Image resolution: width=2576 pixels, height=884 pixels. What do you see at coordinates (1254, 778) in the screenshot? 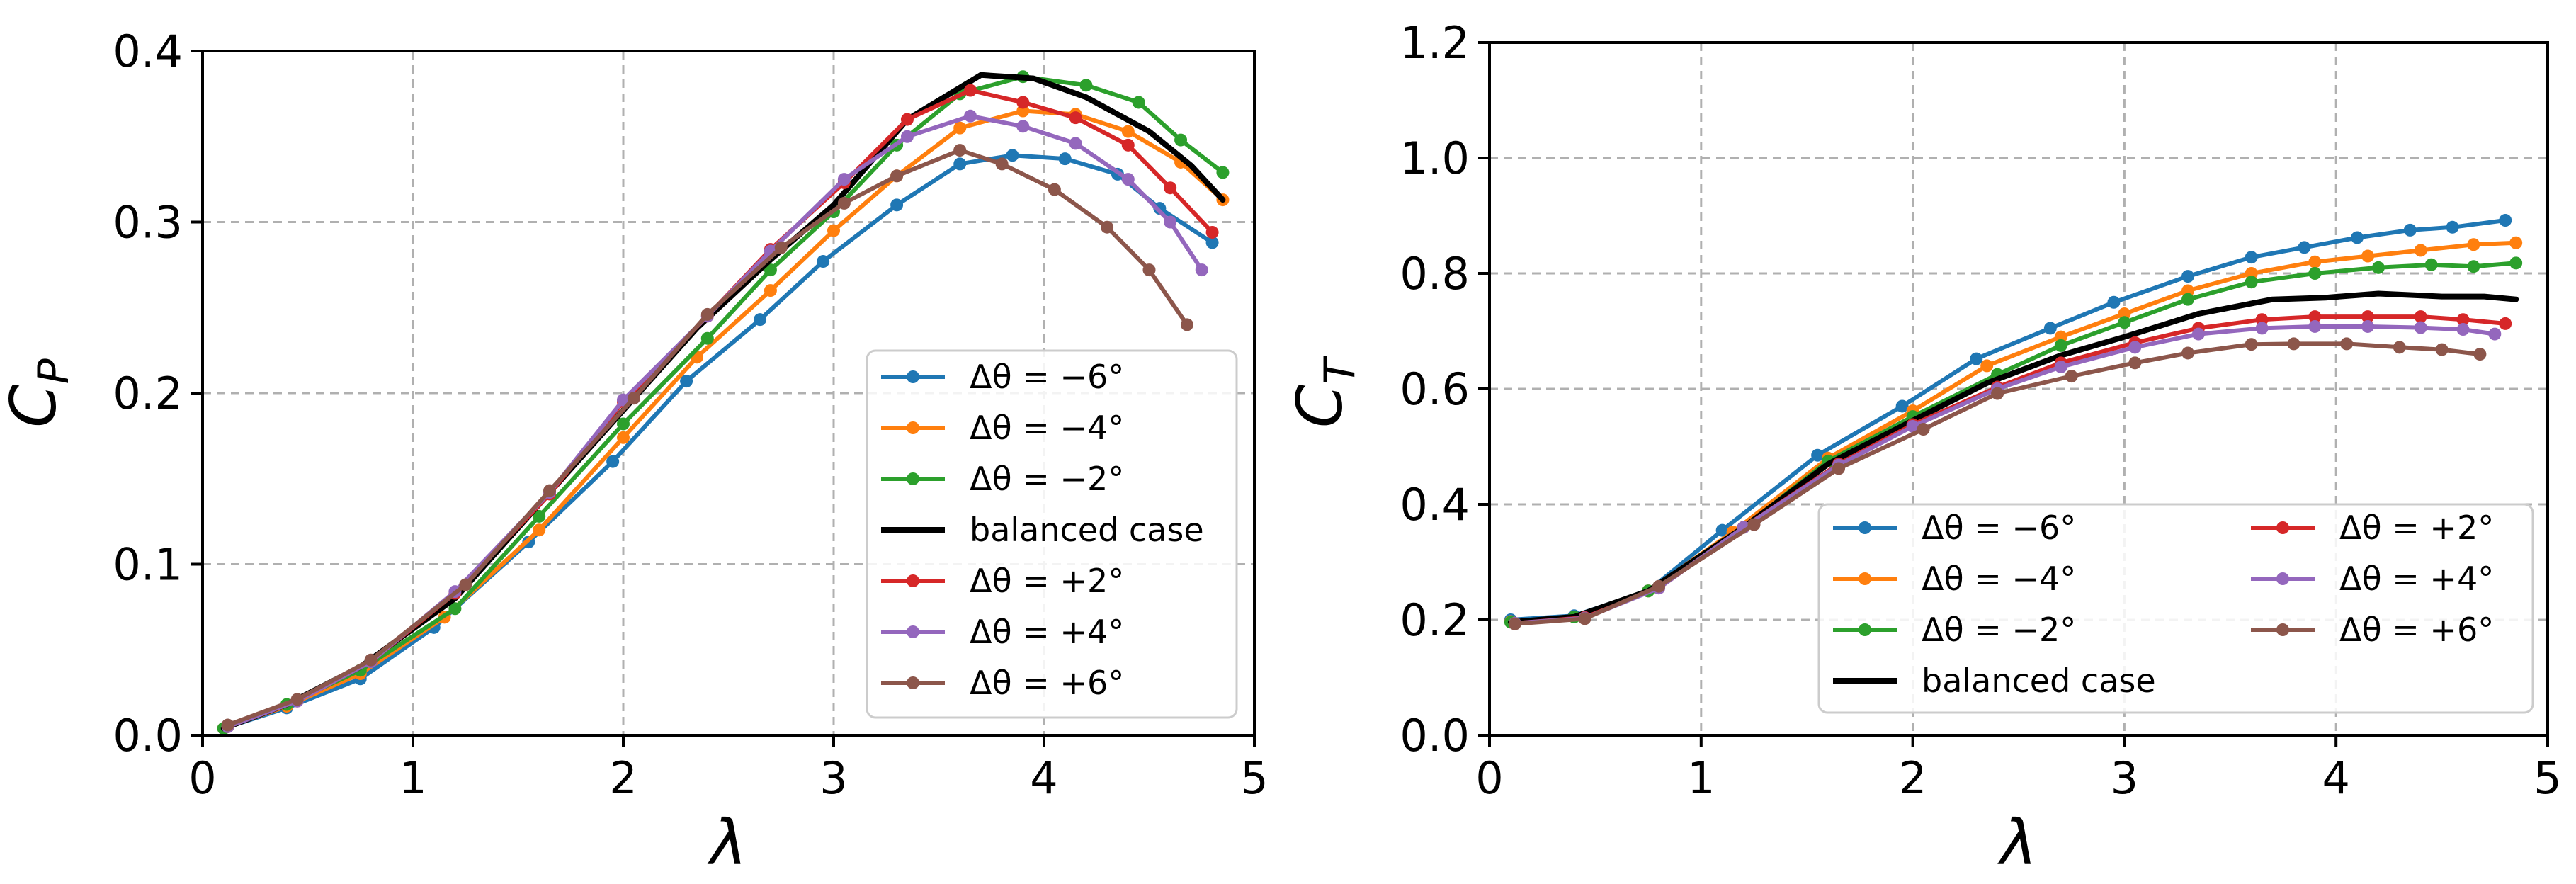
I see `cp-x-tick-label: 5` at bounding box center [1254, 778].